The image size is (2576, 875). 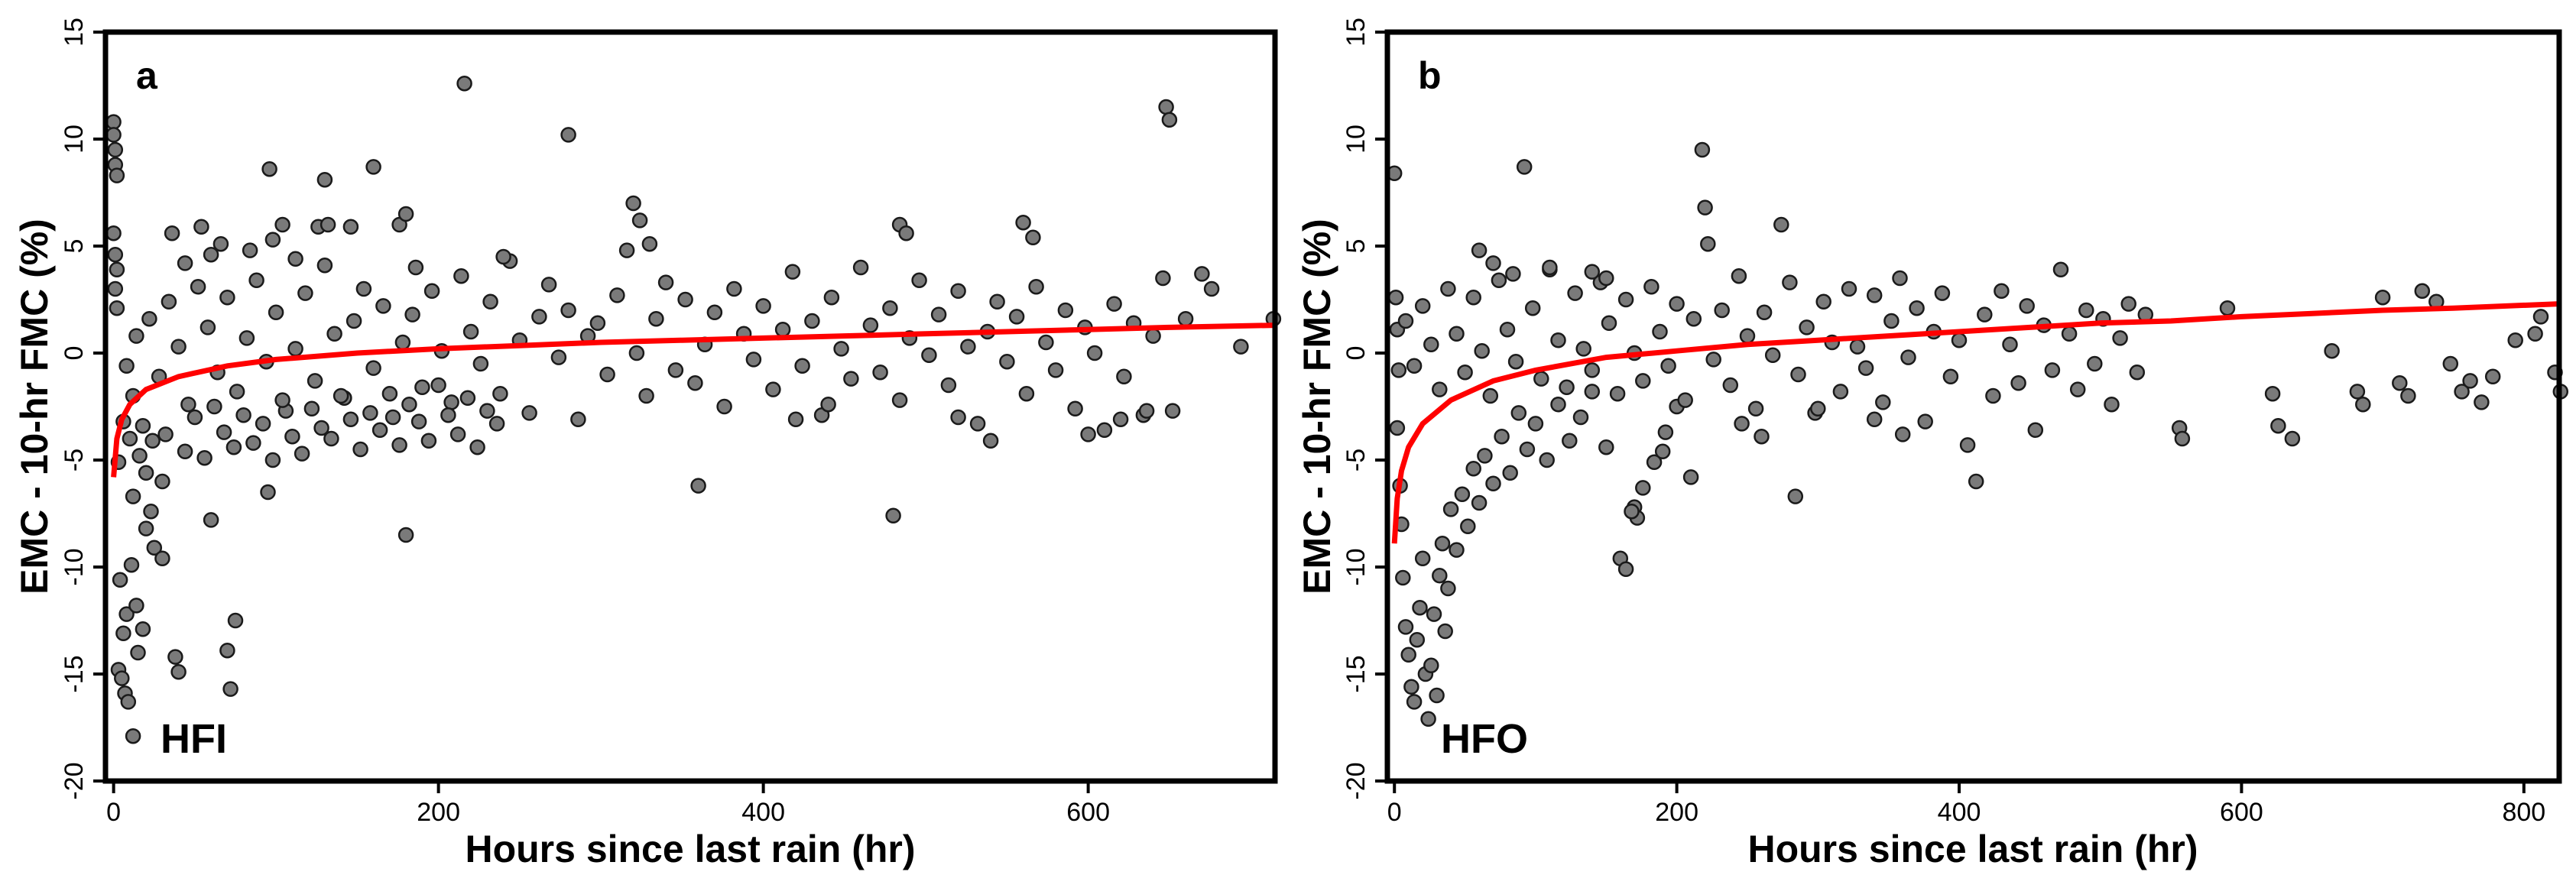 What do you see at coordinates (147, 75) in the screenshot?
I see `panel-a-letter: a` at bounding box center [147, 75].